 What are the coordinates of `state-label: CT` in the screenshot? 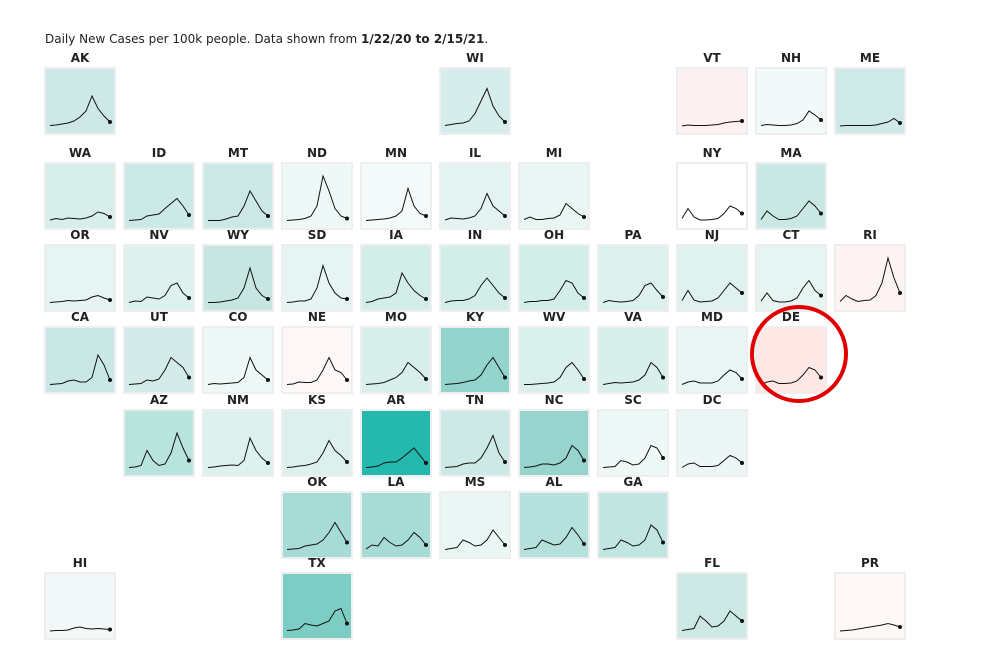 It's located at (792, 235).